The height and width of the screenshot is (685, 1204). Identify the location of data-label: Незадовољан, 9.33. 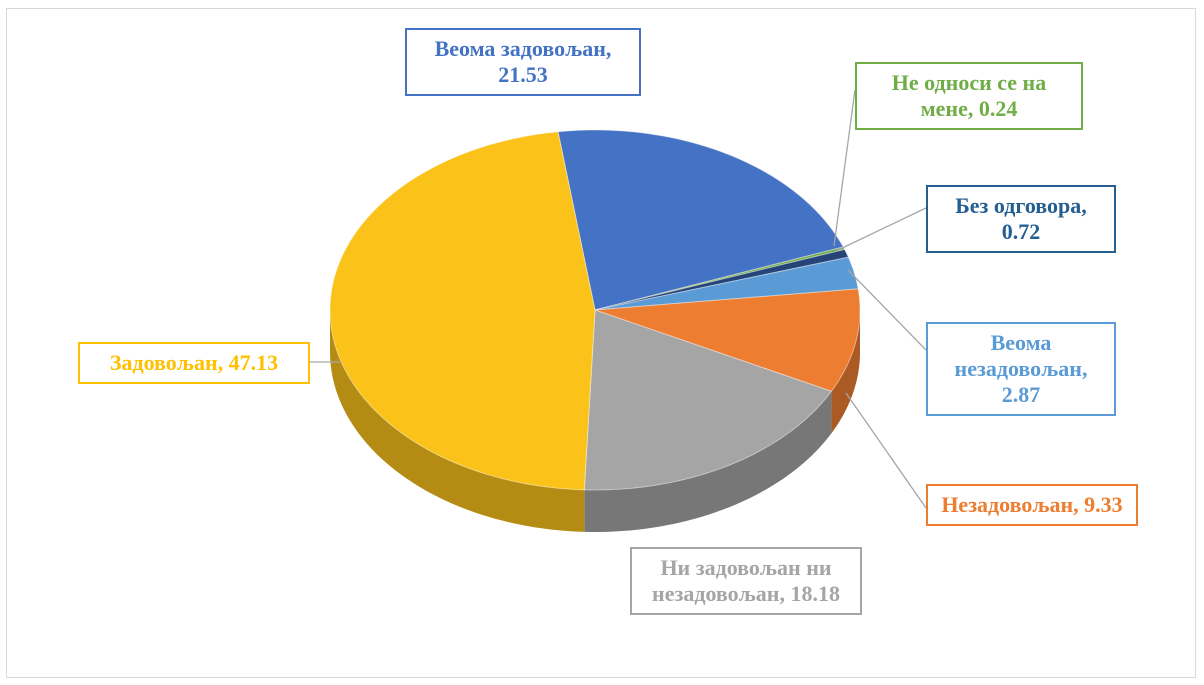
(1032, 505).